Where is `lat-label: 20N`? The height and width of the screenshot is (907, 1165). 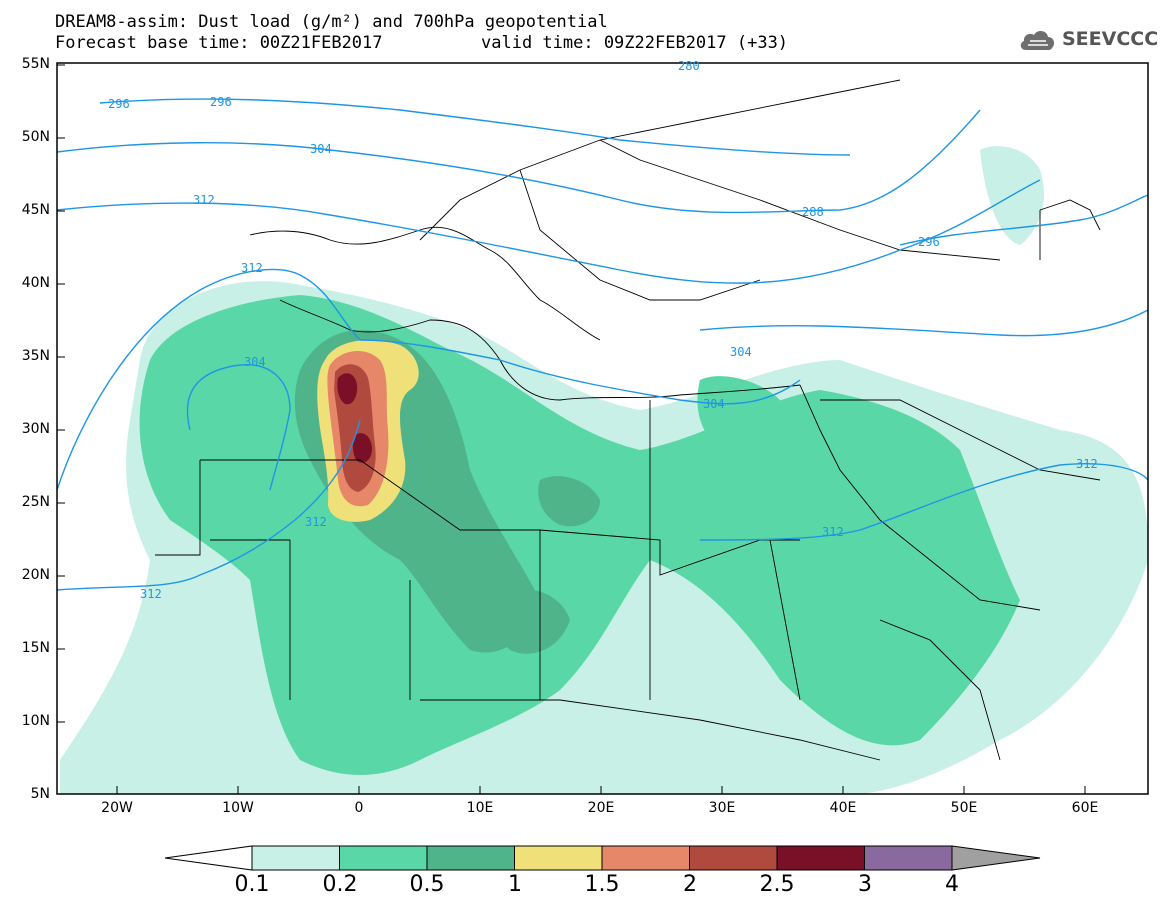
lat-label: 20N is located at coordinates (35, 575).